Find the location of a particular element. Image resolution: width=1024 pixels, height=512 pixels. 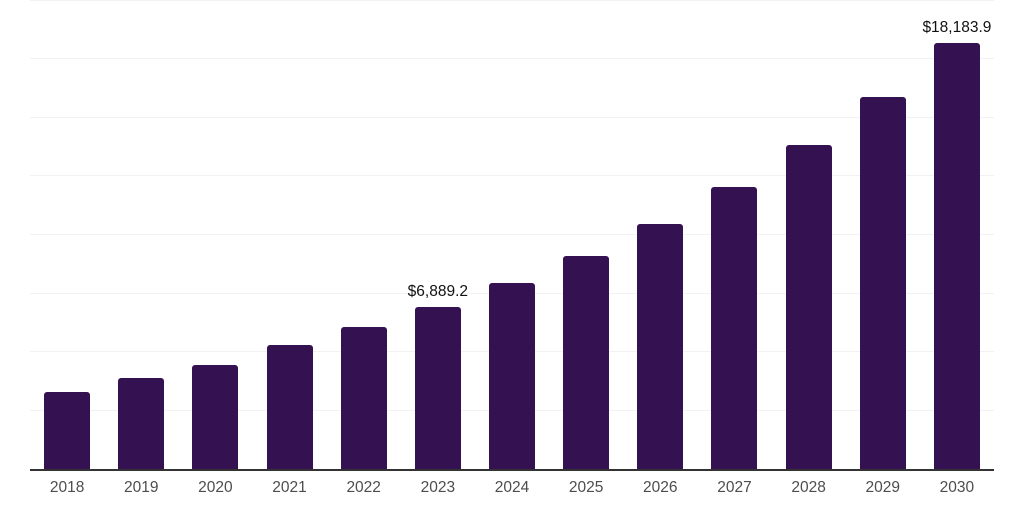

bar-2030 is located at coordinates (956, 255).